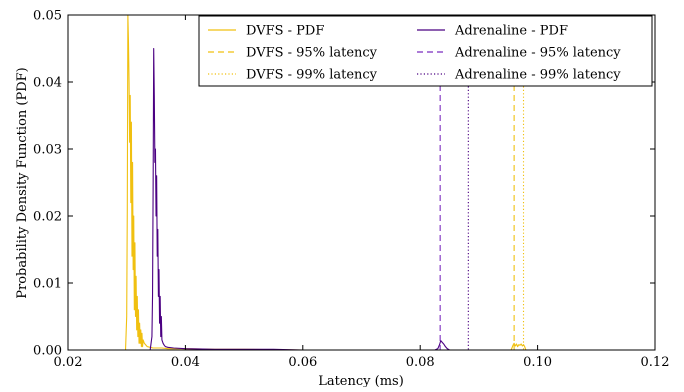 Image resolution: width=684 pixels, height=392 pixels. Describe the element at coordinates (47, 150) in the screenshot. I see `y-tick-label: 0.03` at that location.